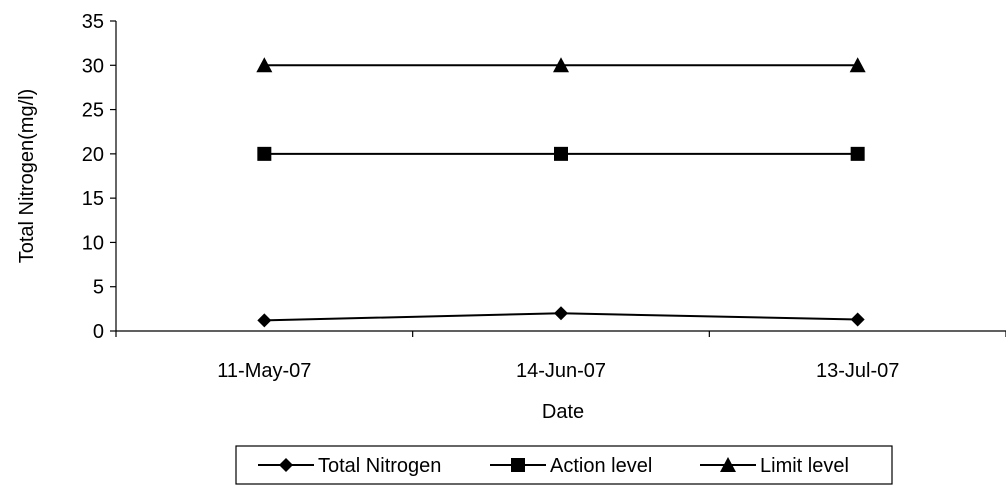  Describe the element at coordinates (93, 22) in the screenshot. I see `y-tick-label: 35` at that location.